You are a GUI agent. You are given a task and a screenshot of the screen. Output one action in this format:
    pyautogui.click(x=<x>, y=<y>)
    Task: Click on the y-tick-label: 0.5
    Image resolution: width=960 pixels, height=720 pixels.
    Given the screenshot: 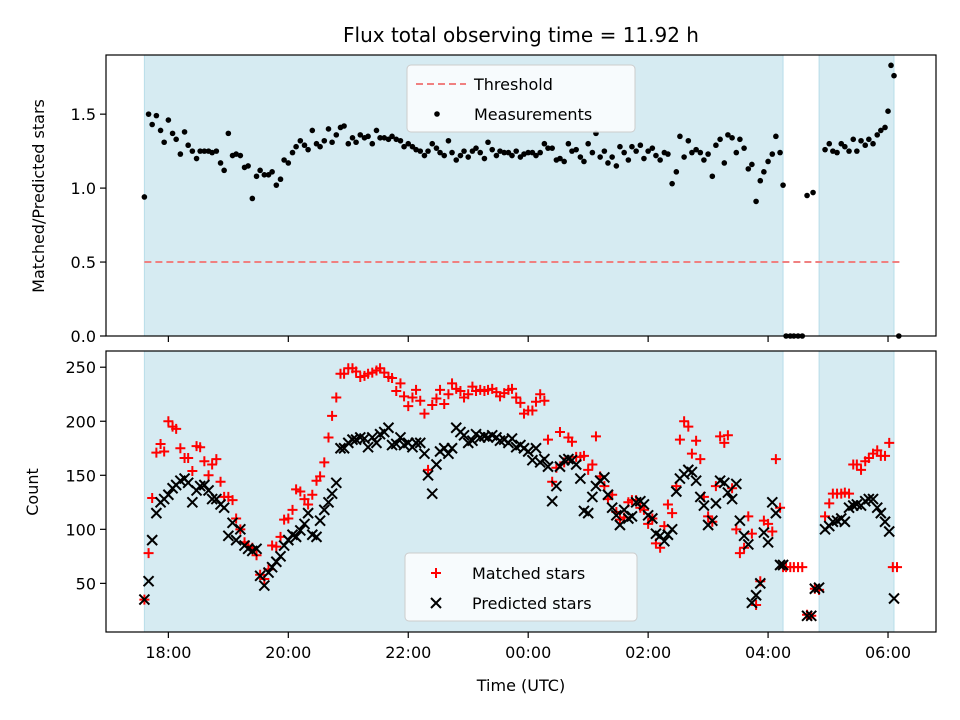 What is the action you would take?
    pyautogui.click(x=83, y=262)
    